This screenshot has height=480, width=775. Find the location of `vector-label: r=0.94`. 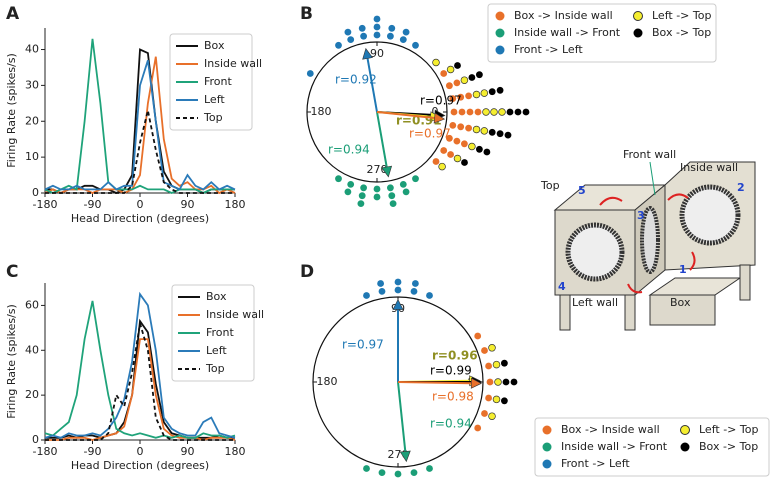

vector-label: r=0.94 is located at coordinates (451, 424).